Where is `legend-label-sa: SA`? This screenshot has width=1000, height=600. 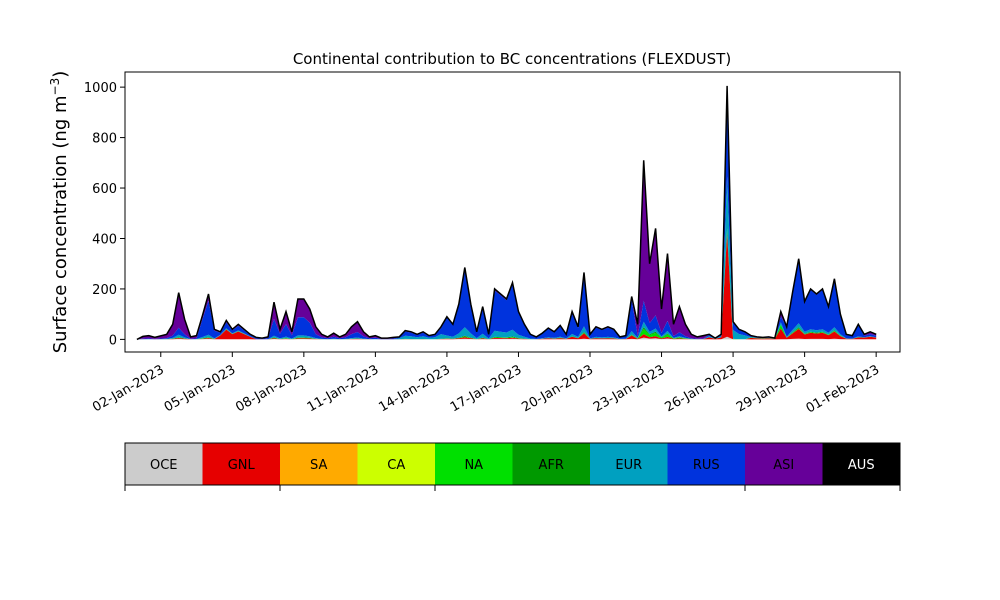 legend-label-sa: SA is located at coordinates (318, 465).